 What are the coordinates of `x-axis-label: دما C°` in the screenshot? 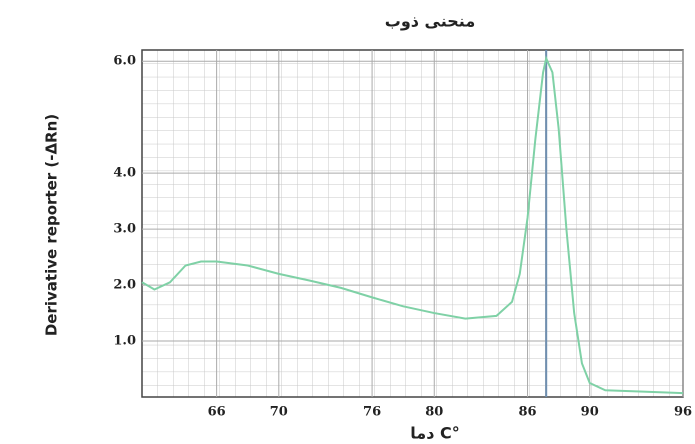 It's located at (434, 433).